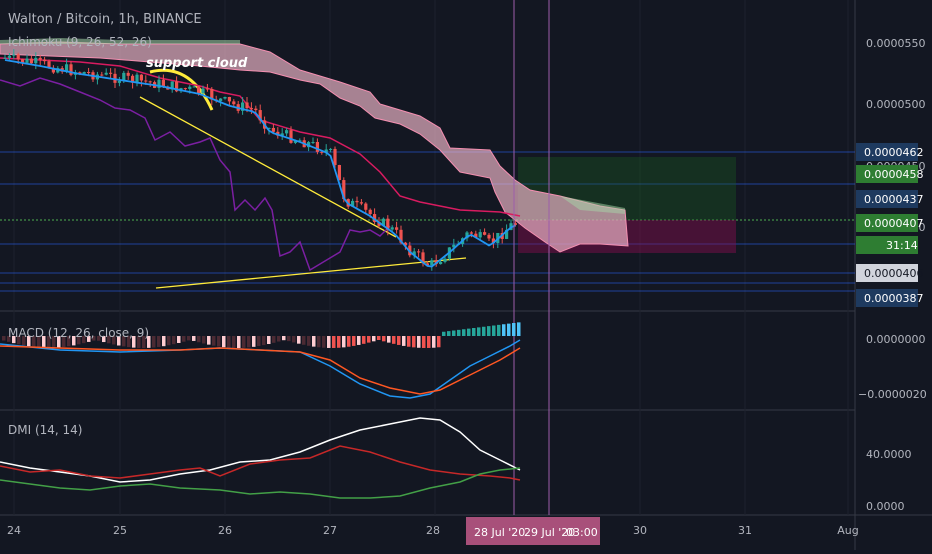 This screenshot has height=554, width=932. Describe the element at coordinates (260, 370) in the screenshot. I see `signal-line` at that location.